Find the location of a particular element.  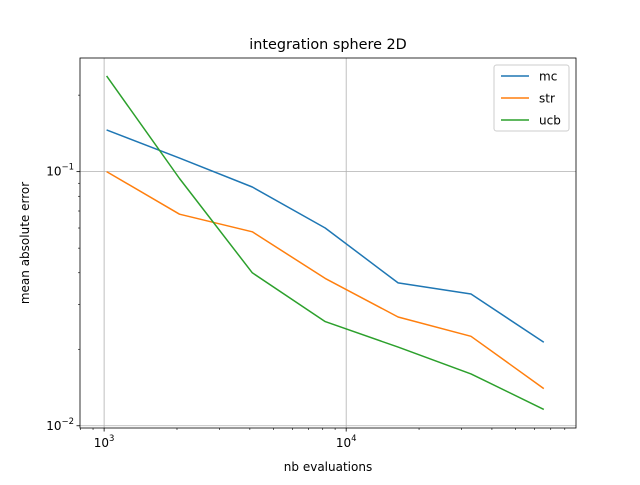

legend-box is located at coordinates (531, 98).